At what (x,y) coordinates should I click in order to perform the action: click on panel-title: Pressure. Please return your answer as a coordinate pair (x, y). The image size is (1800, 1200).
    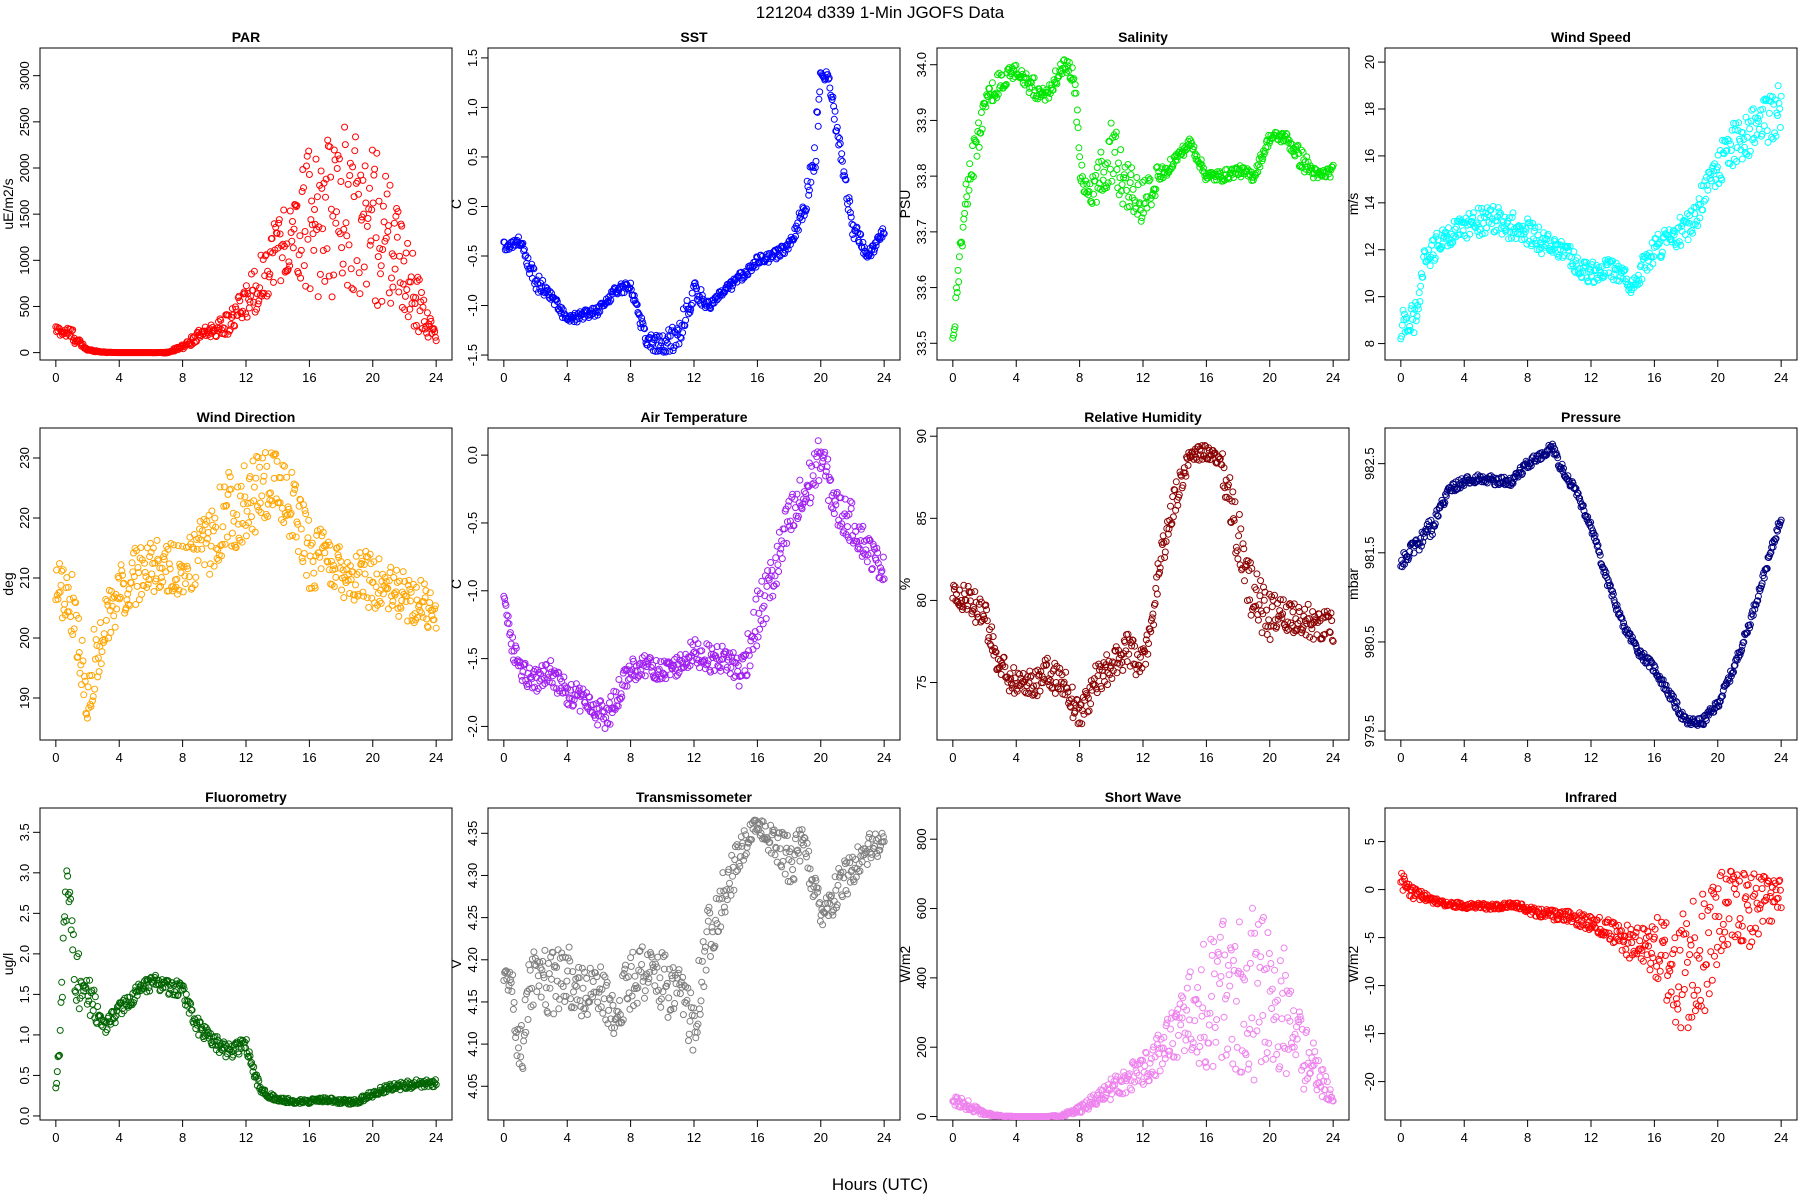
    Looking at the image, I should click on (1591, 417).